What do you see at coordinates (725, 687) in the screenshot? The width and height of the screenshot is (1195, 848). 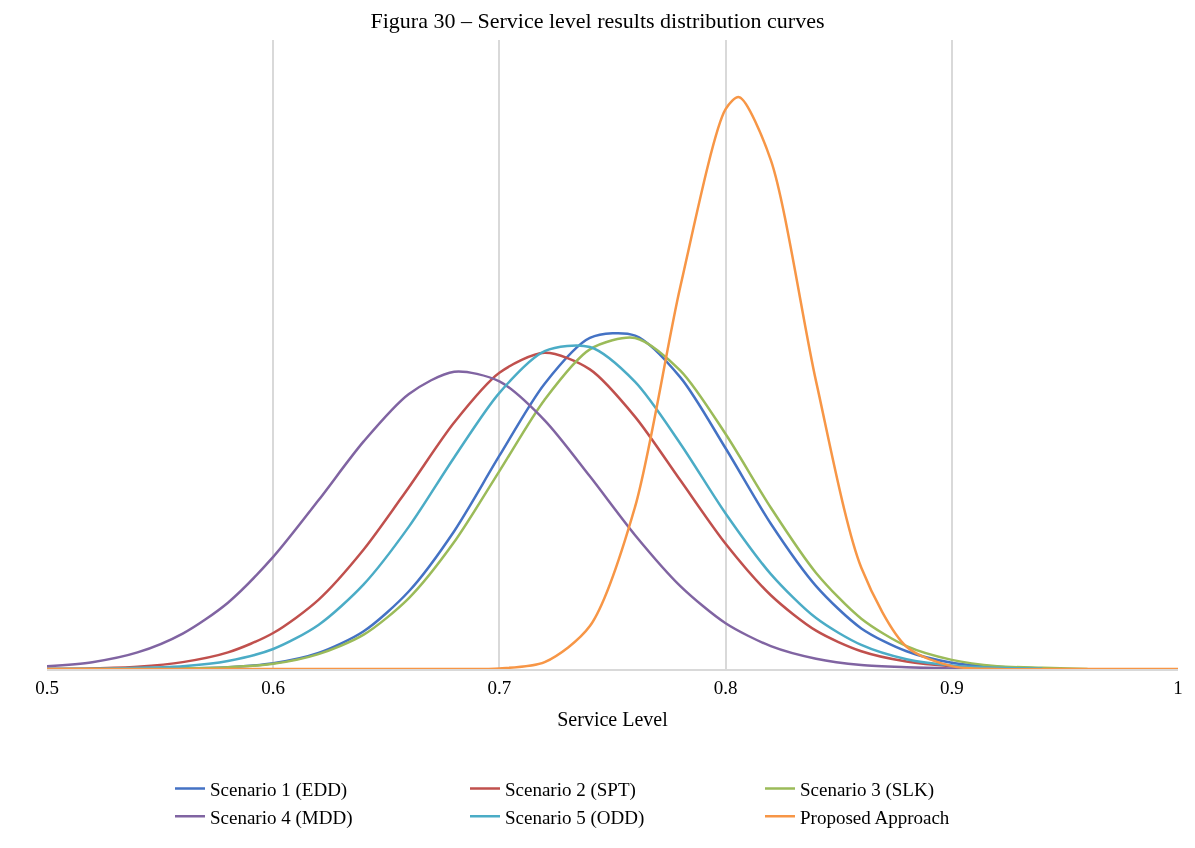 I see `x-tick-label: 0.8` at bounding box center [725, 687].